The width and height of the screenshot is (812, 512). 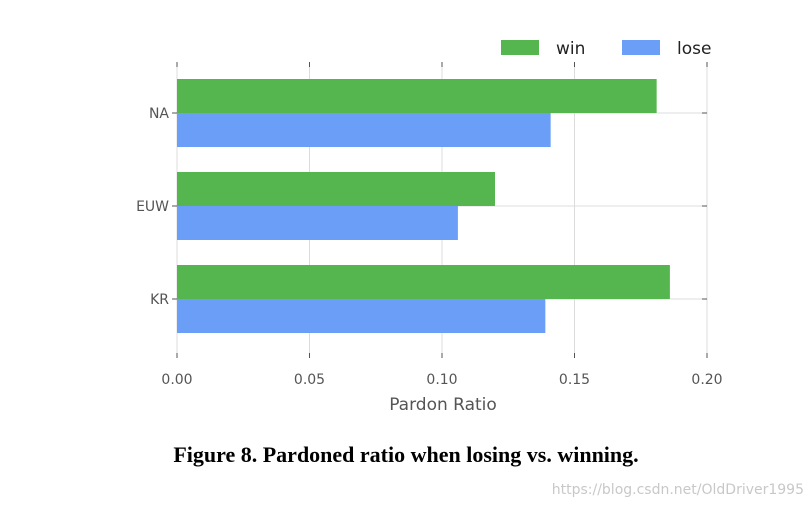 I want to click on legend-label-win: win, so click(x=570, y=49).